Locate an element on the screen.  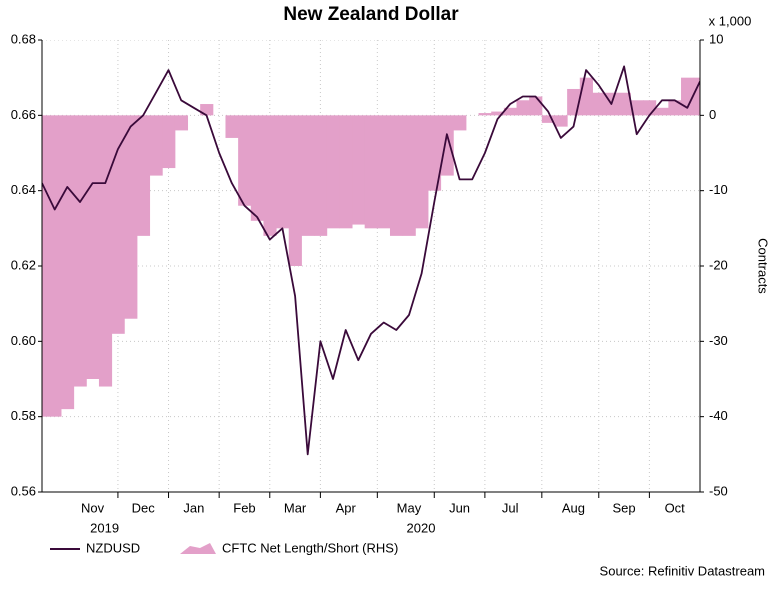
x-tick-label: Oct is located at coordinates (675, 507).